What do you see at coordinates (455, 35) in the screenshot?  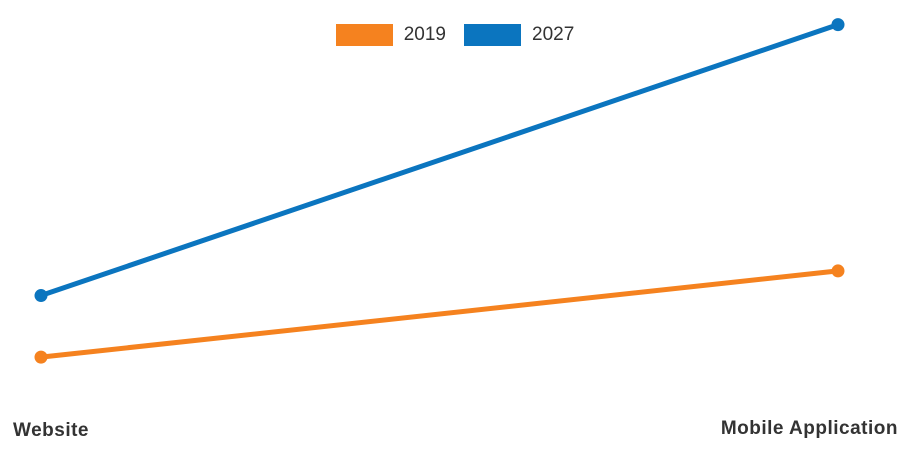 I see `legend: 2019 2027` at bounding box center [455, 35].